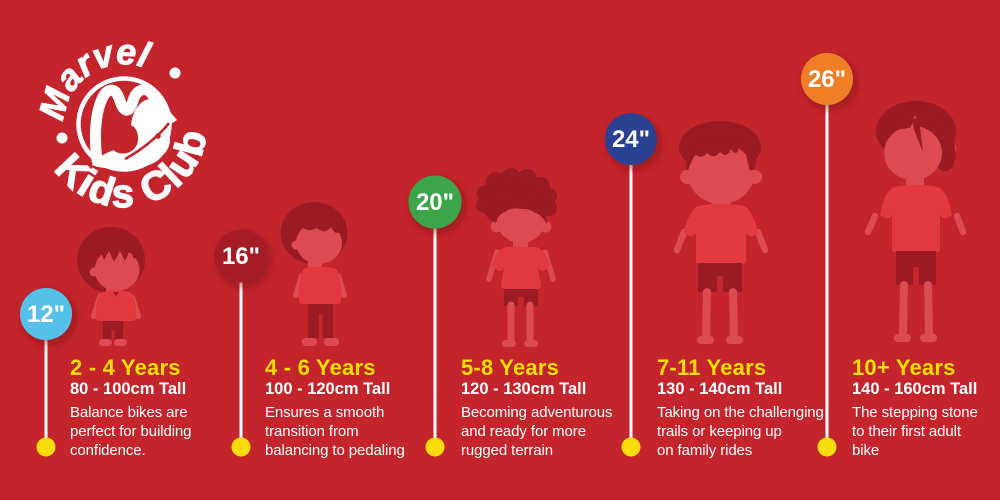 The image size is (1000, 500). Describe the element at coordinates (631, 139) in the screenshot. I see `svg-text: 24"` at that location.